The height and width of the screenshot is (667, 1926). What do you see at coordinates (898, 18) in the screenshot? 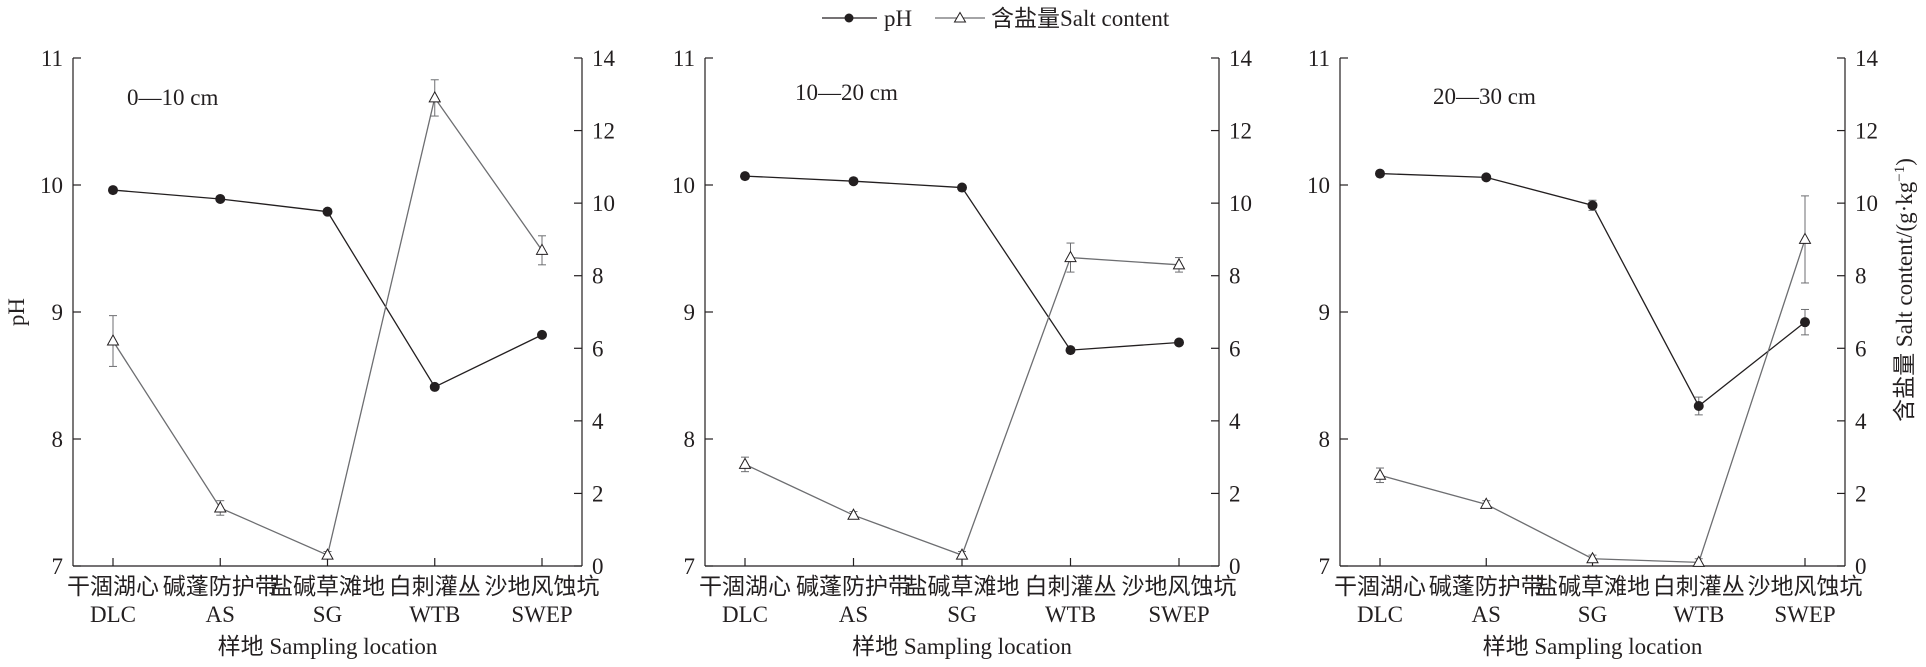
I see `legend-ph-label: pH` at bounding box center [898, 18].